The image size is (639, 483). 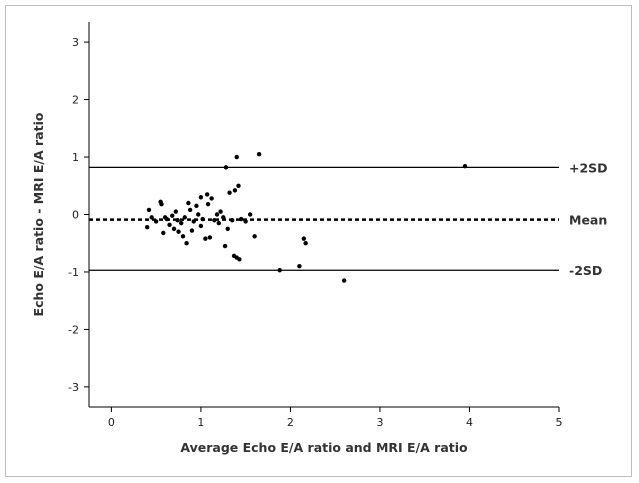 What do you see at coordinates (335, 418) in the screenshot?
I see `x-ticks: 0 1 2 3 4 5` at bounding box center [335, 418].